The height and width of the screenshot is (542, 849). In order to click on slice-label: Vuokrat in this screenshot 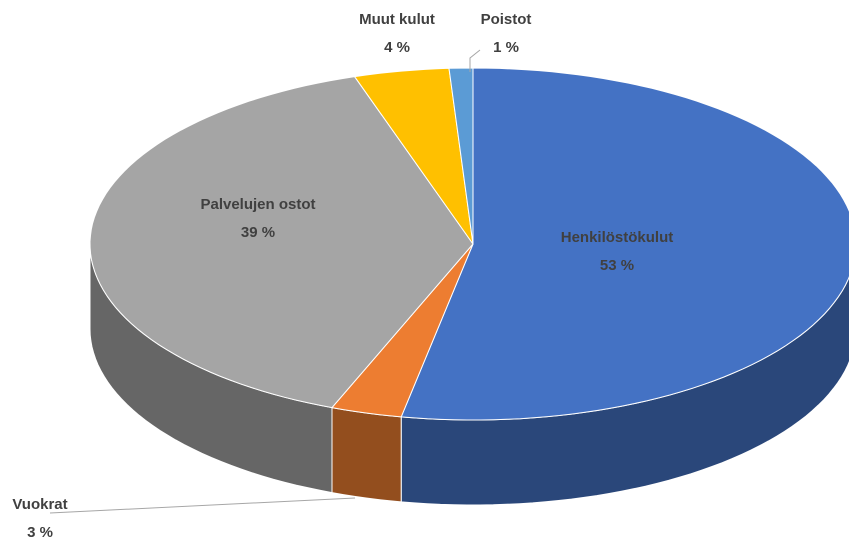, I will do `click(39, 504)`.